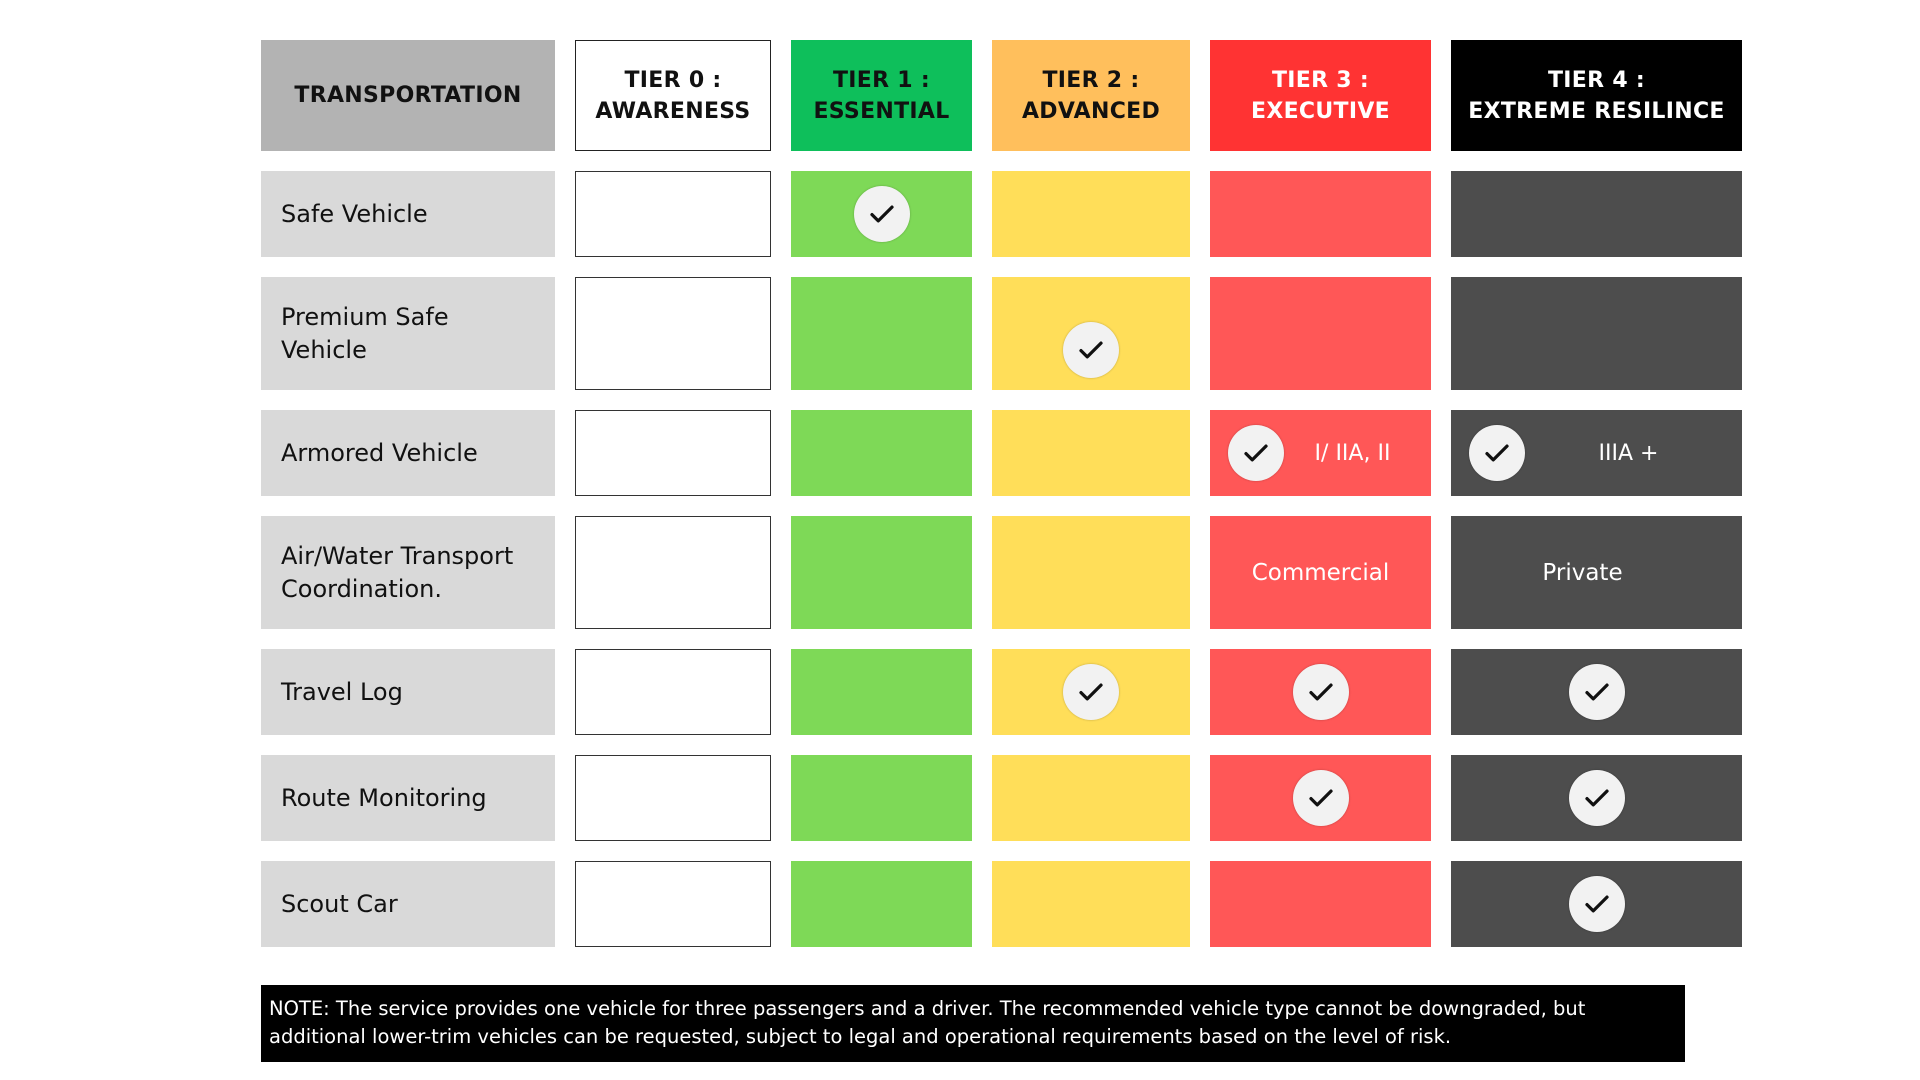 The image size is (1920, 1080). What do you see at coordinates (379, 452) in the screenshot?
I see `row-label-text: Armored Vehicle` at bounding box center [379, 452].